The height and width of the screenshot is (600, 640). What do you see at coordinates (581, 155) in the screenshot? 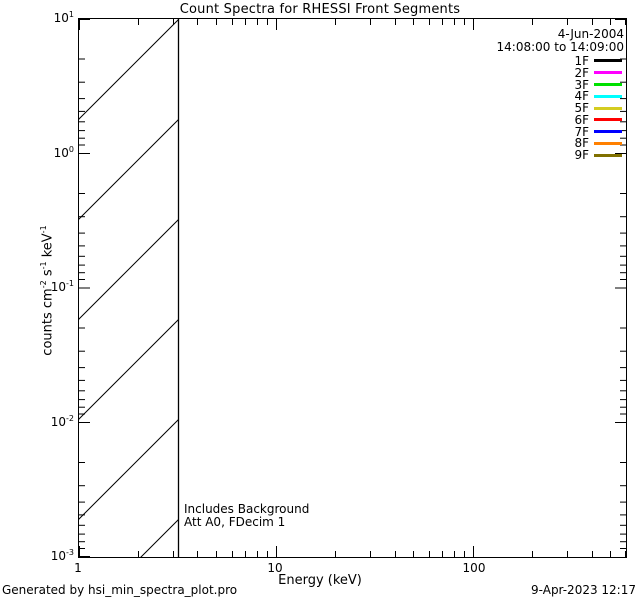
I see `legend-item-label: 9F` at bounding box center [581, 155].